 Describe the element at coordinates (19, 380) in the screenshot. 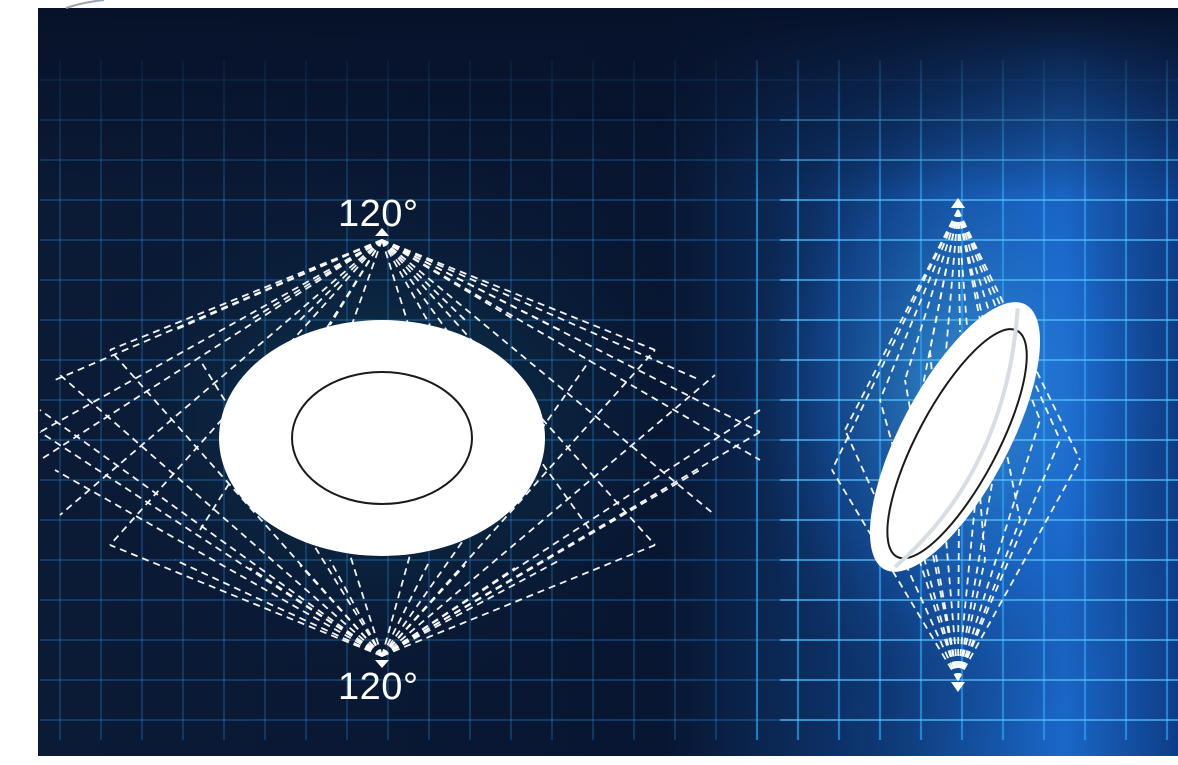

I see `left-margin` at that location.